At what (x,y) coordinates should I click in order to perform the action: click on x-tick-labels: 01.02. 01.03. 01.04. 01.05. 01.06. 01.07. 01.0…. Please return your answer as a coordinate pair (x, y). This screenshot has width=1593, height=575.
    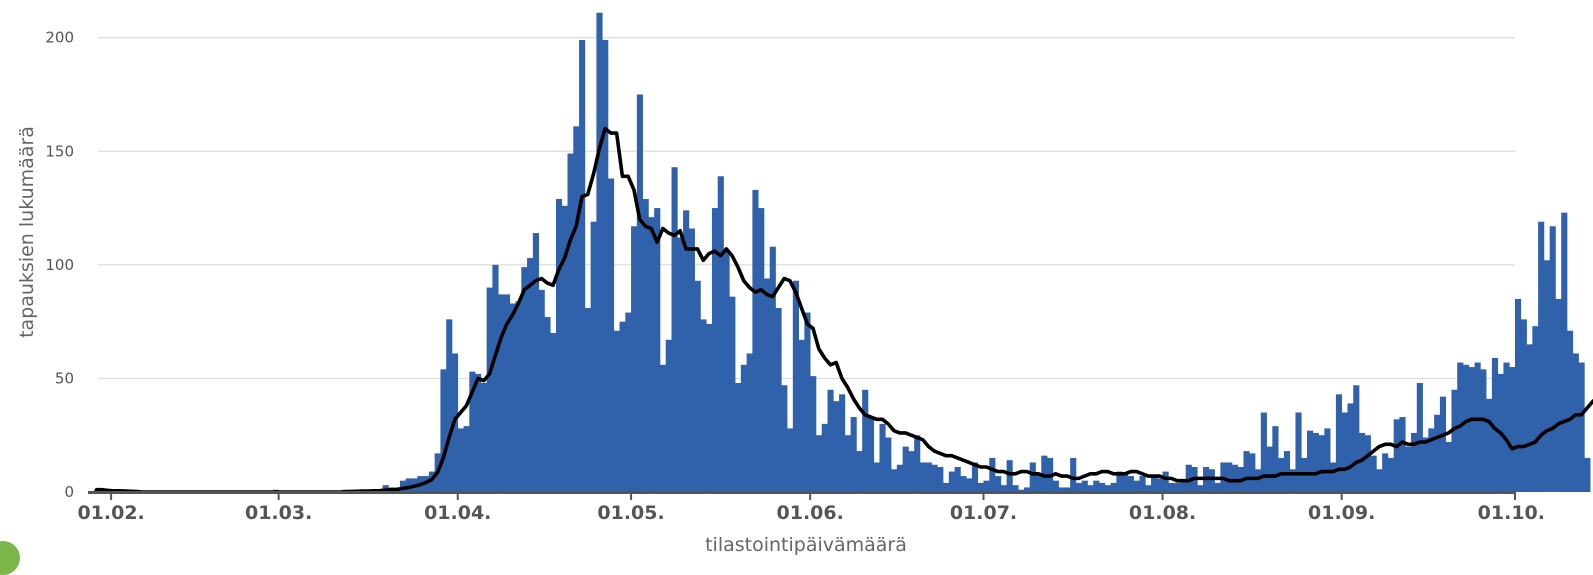
    Looking at the image, I should click on (811, 508).